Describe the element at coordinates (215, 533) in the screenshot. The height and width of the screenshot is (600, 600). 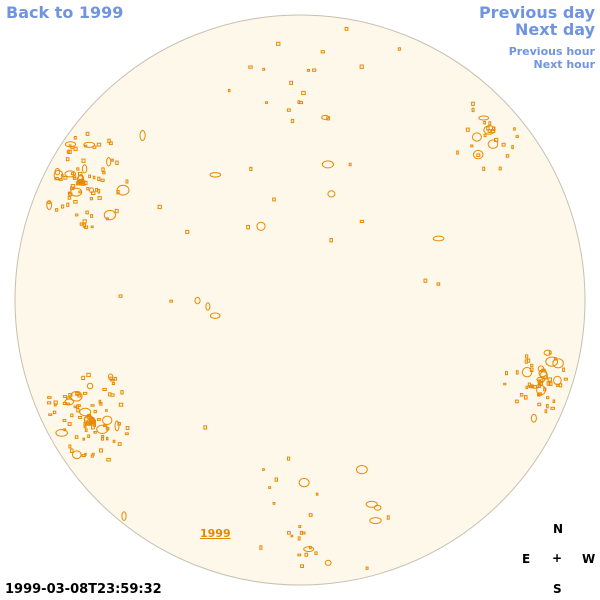
I see `year-link: 1999` at that location.